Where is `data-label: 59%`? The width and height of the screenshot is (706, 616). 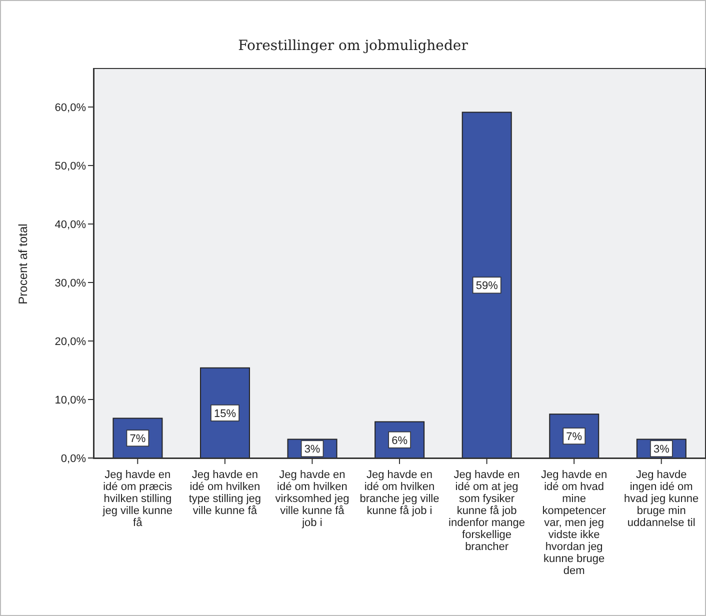
data-label: 59% is located at coordinates (487, 286).